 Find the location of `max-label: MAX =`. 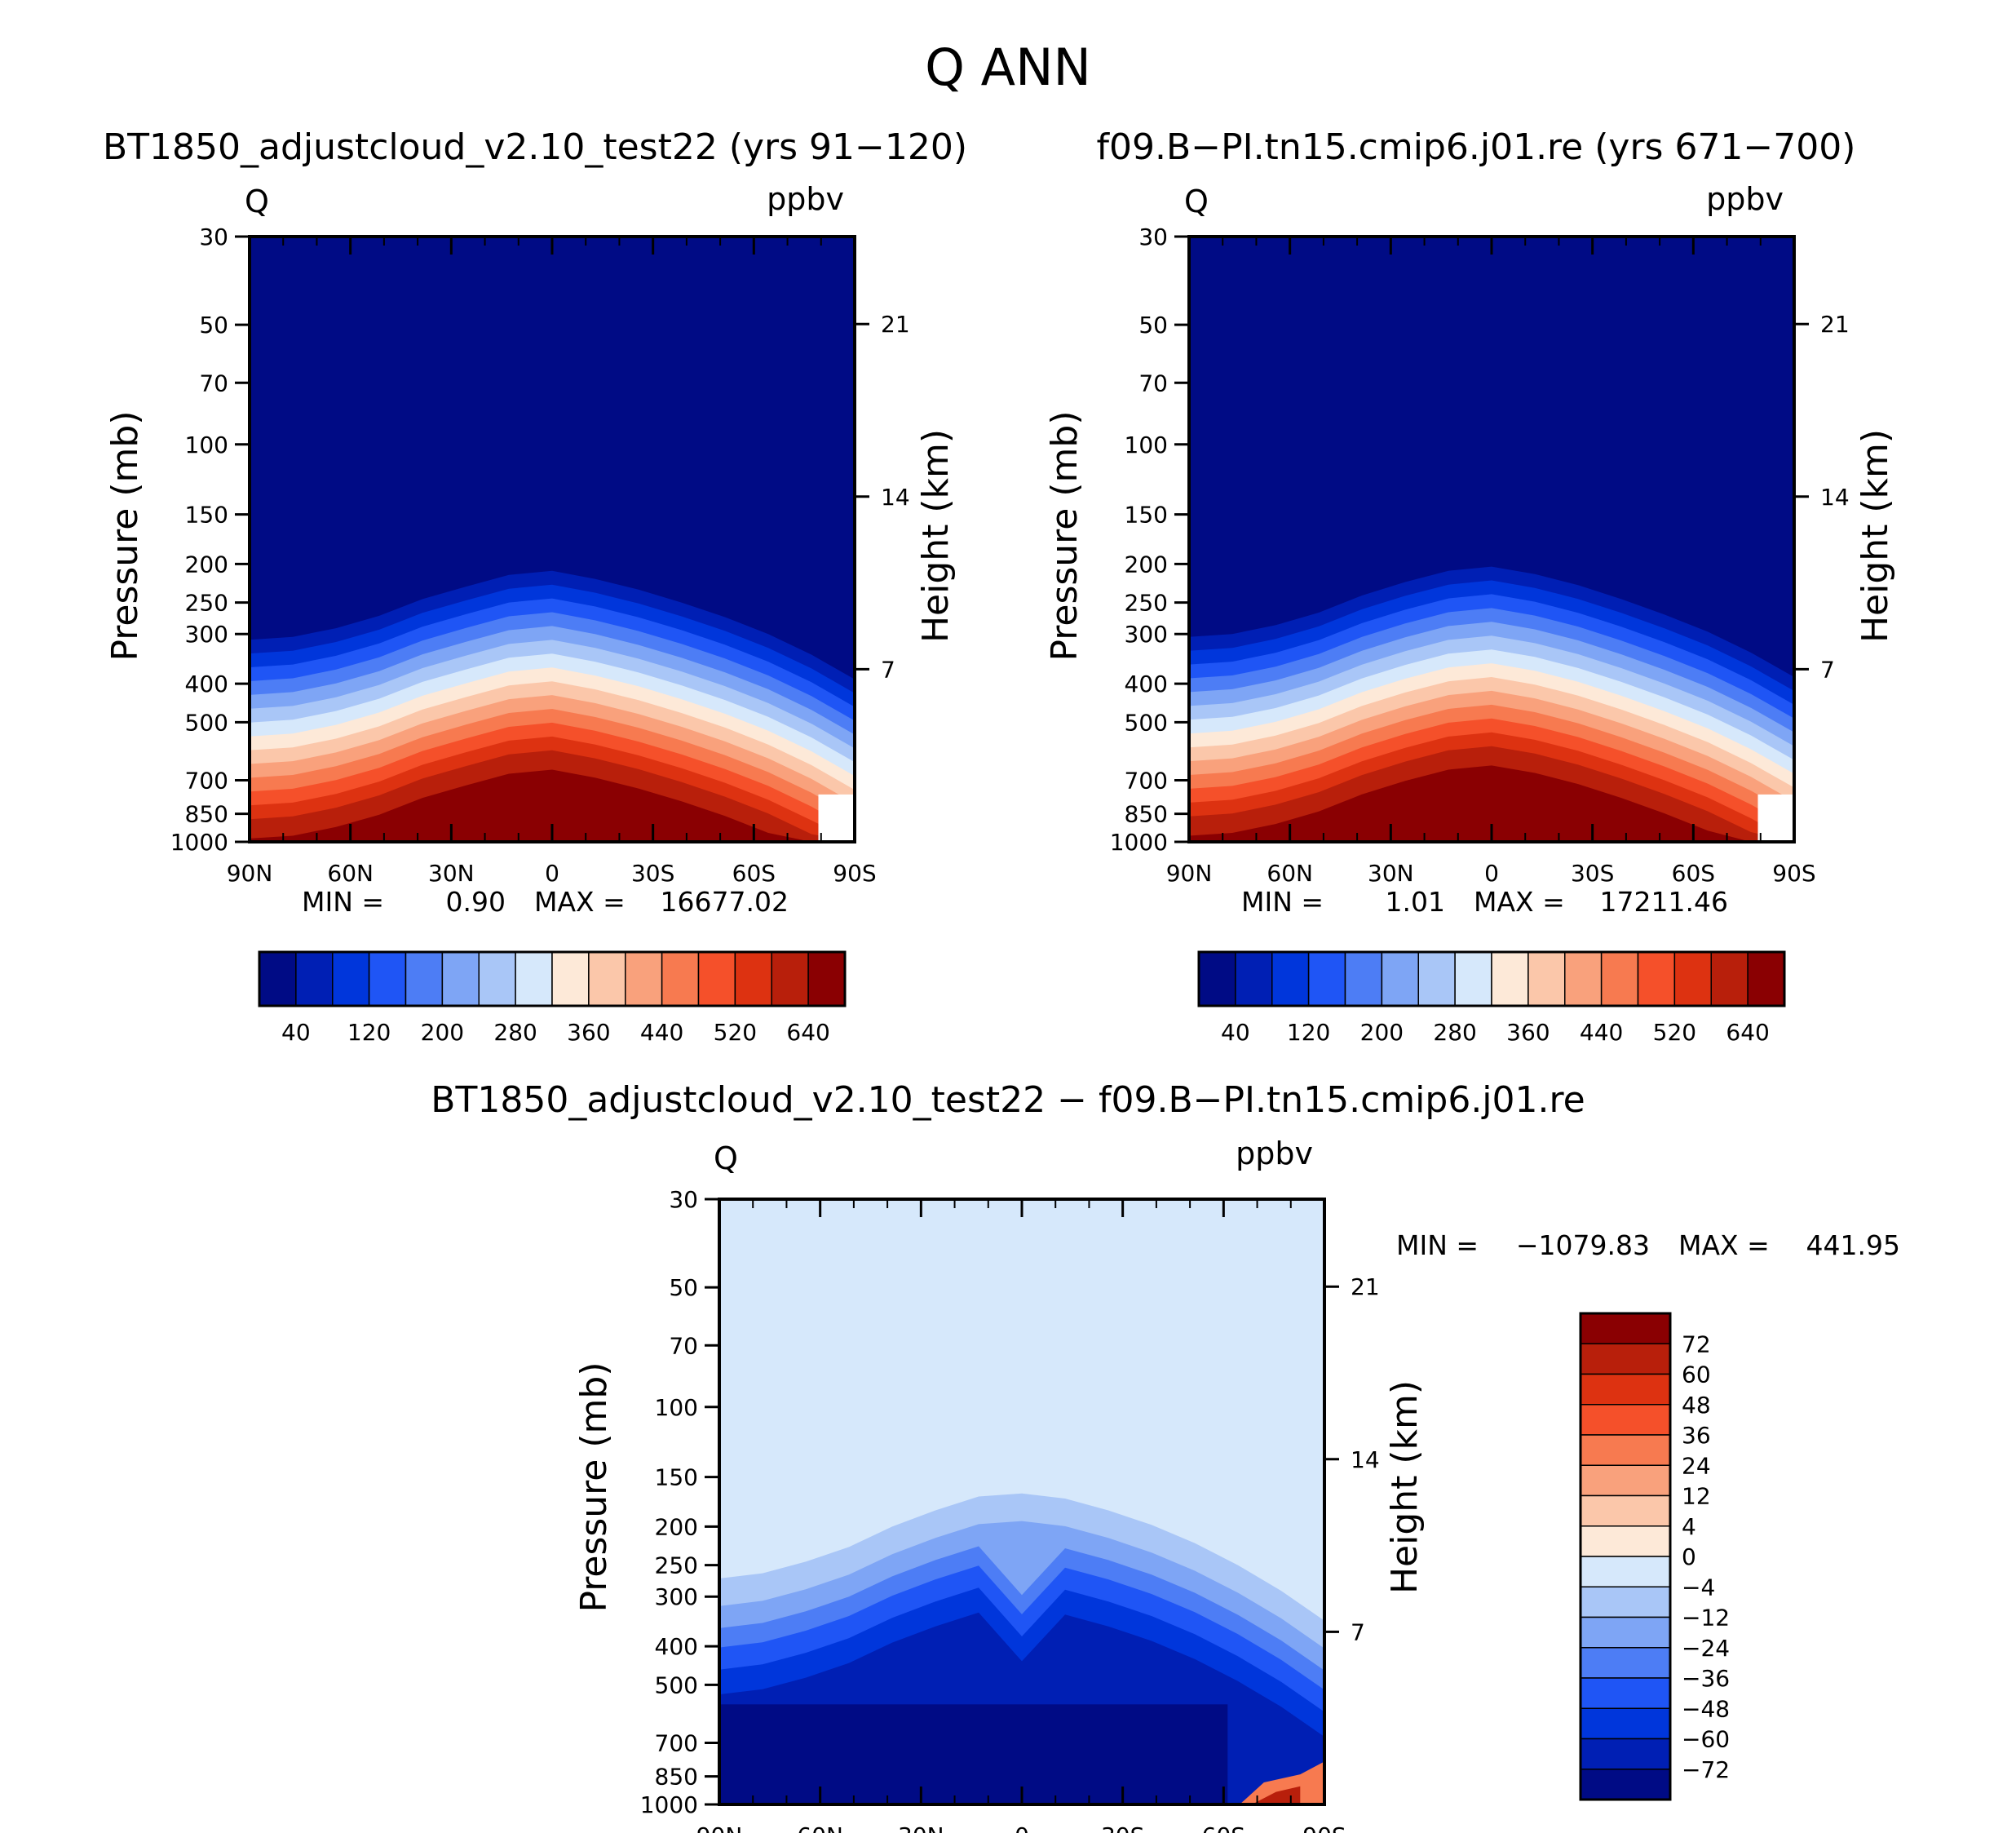

max-label: MAX = is located at coordinates (1519, 902).